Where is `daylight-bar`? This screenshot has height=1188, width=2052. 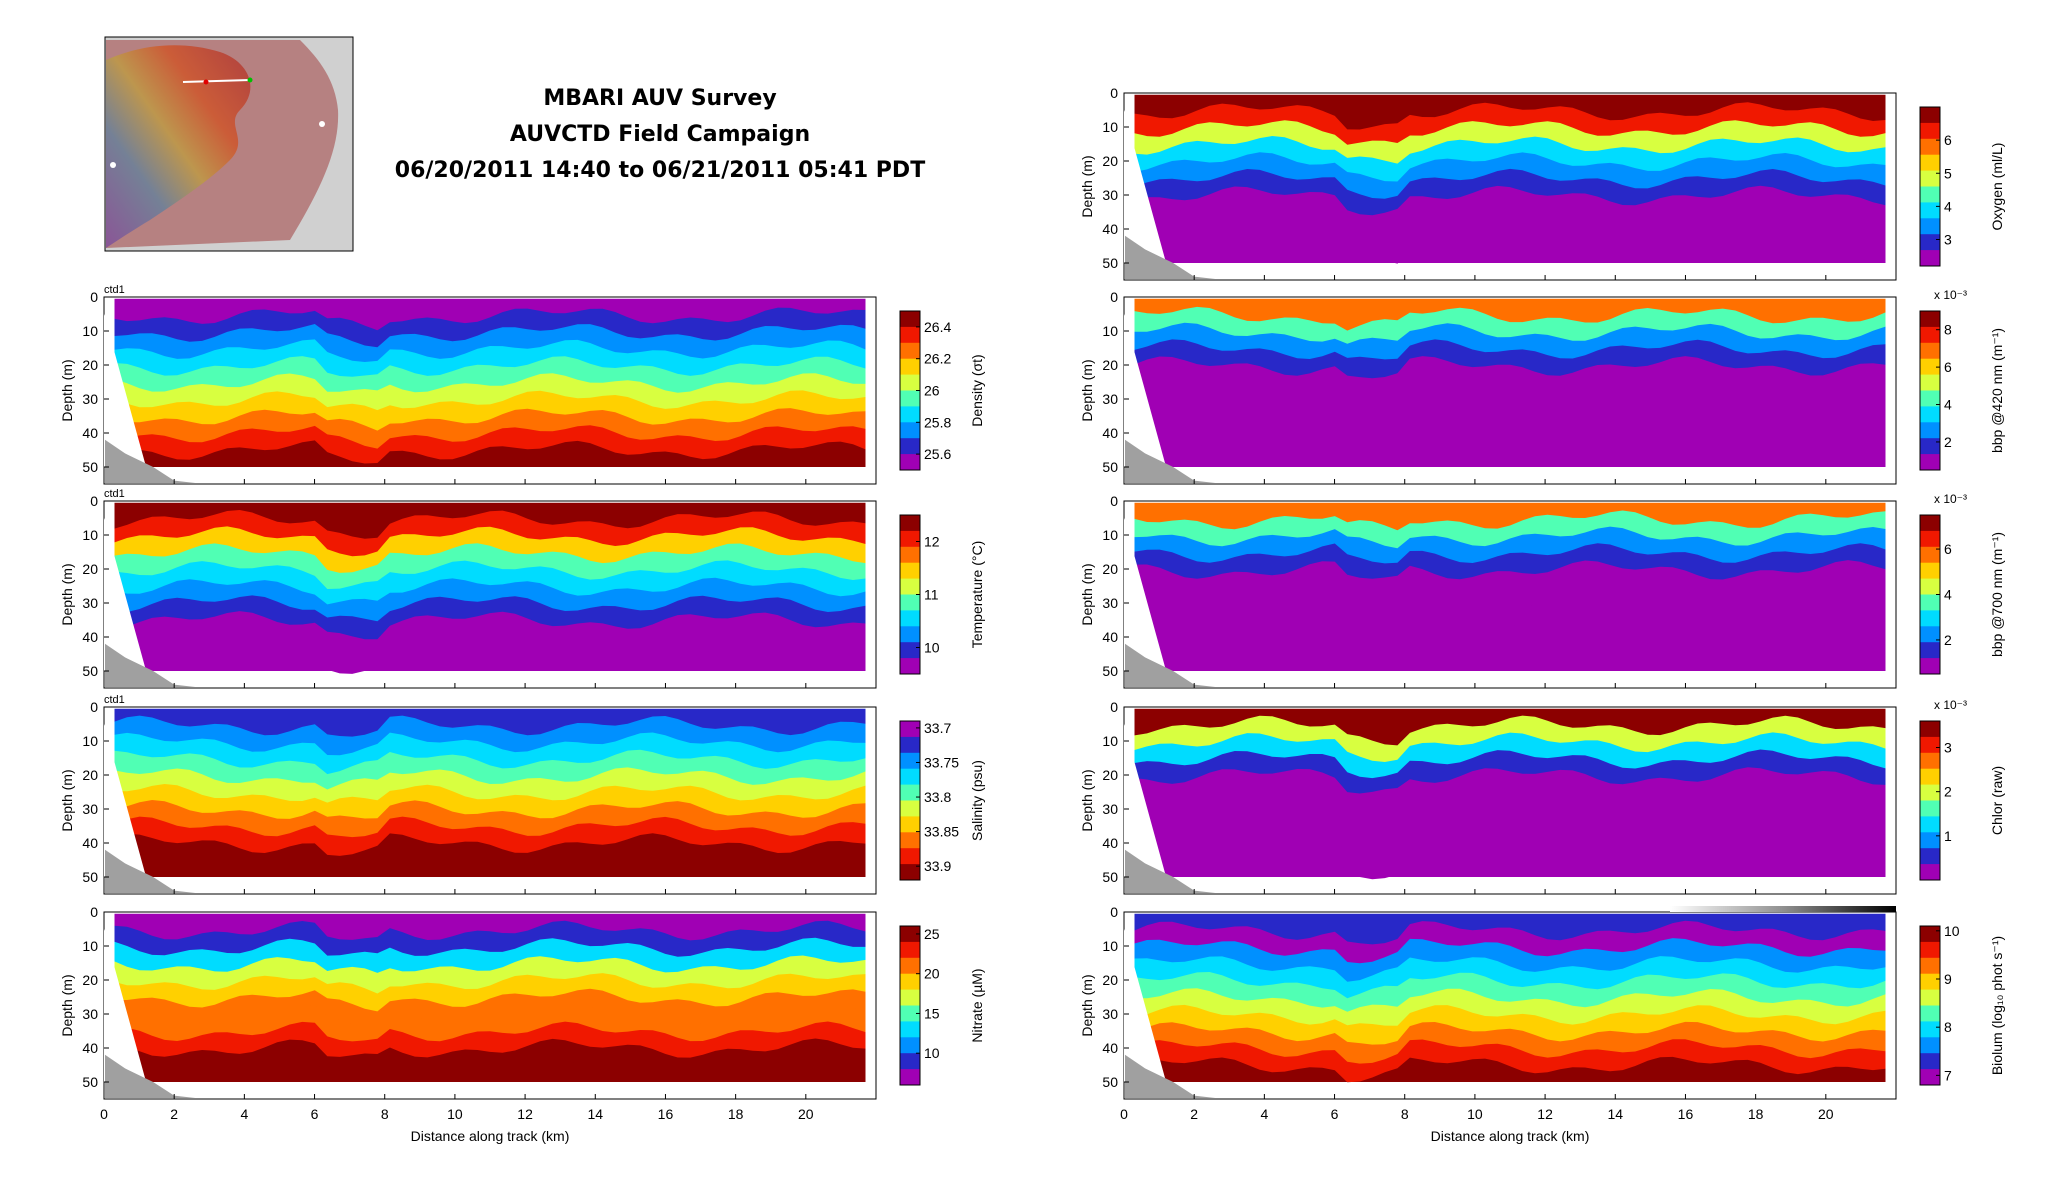
daylight-bar is located at coordinates (1783, 909).